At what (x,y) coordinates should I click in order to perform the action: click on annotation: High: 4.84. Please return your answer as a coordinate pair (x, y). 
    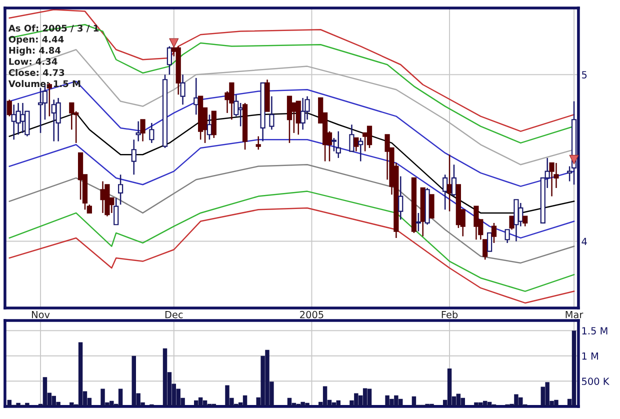
    Looking at the image, I should click on (35, 51).